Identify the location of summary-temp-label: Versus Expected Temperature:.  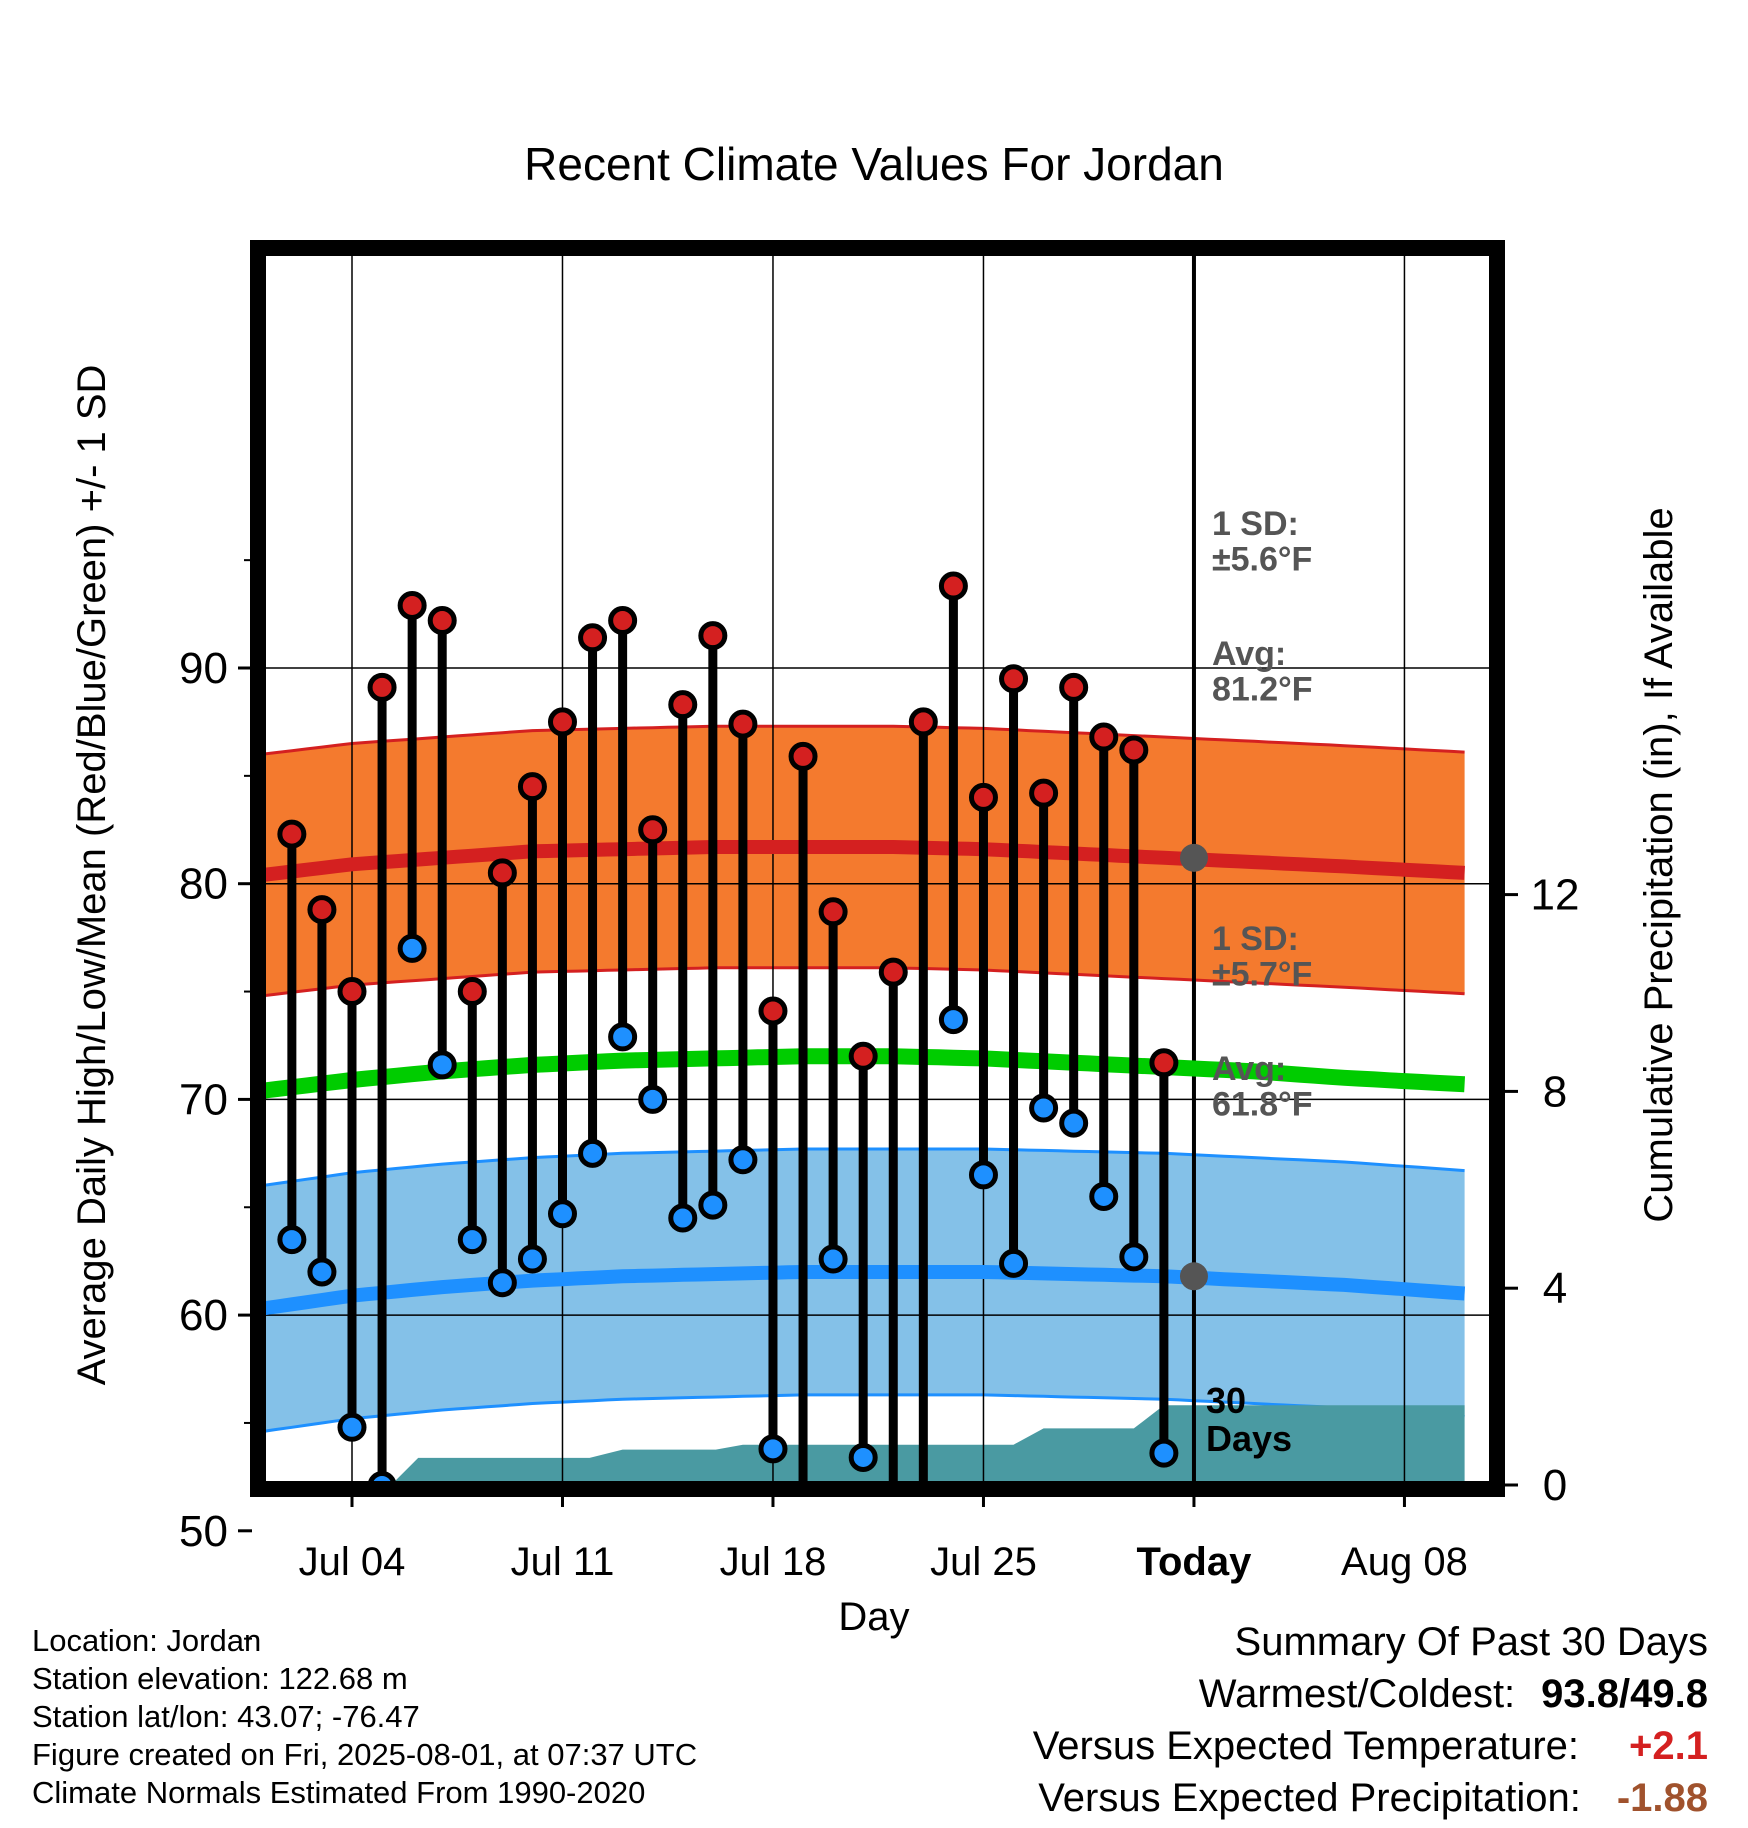
(1306, 1746).